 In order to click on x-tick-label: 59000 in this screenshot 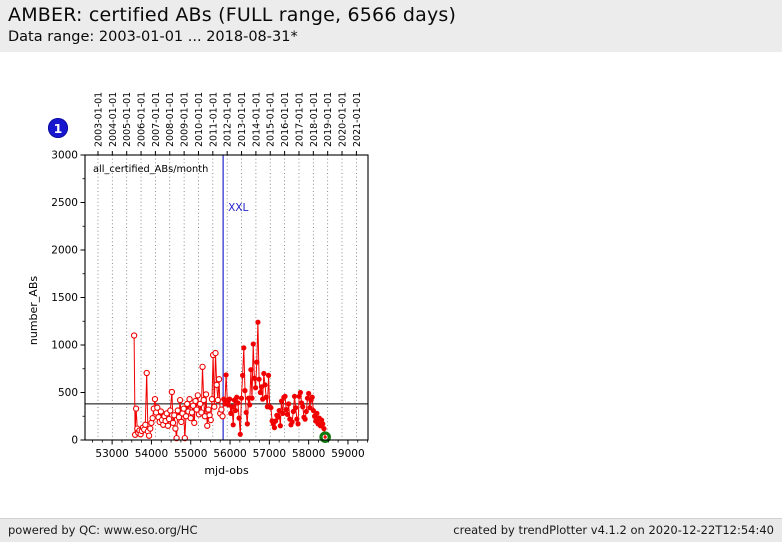, I will do `click(347, 454)`.